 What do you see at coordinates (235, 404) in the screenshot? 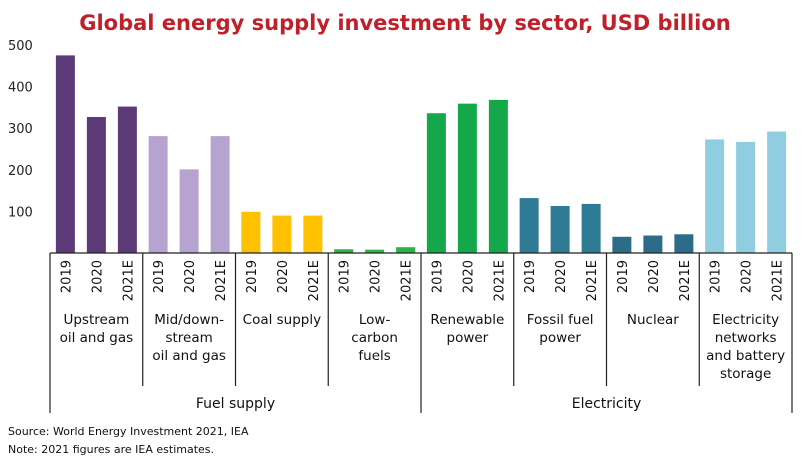
I see `group-label: Fuel supply` at bounding box center [235, 404].